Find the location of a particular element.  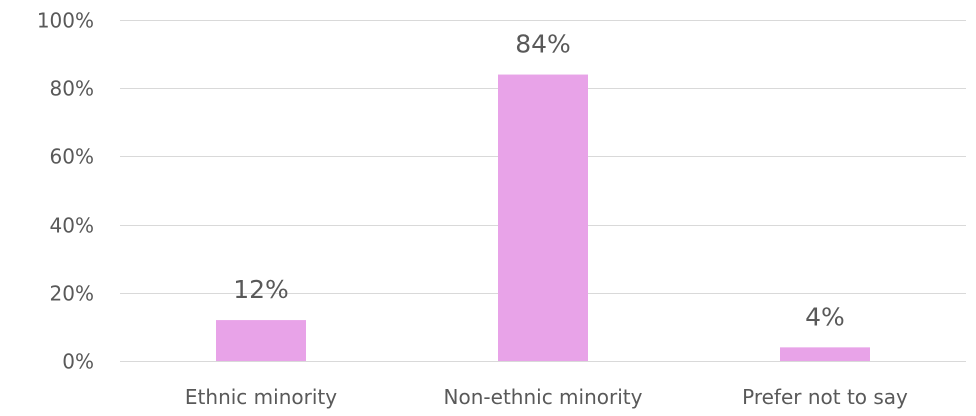

y-tick-label: 60% is located at coordinates (72, 157).